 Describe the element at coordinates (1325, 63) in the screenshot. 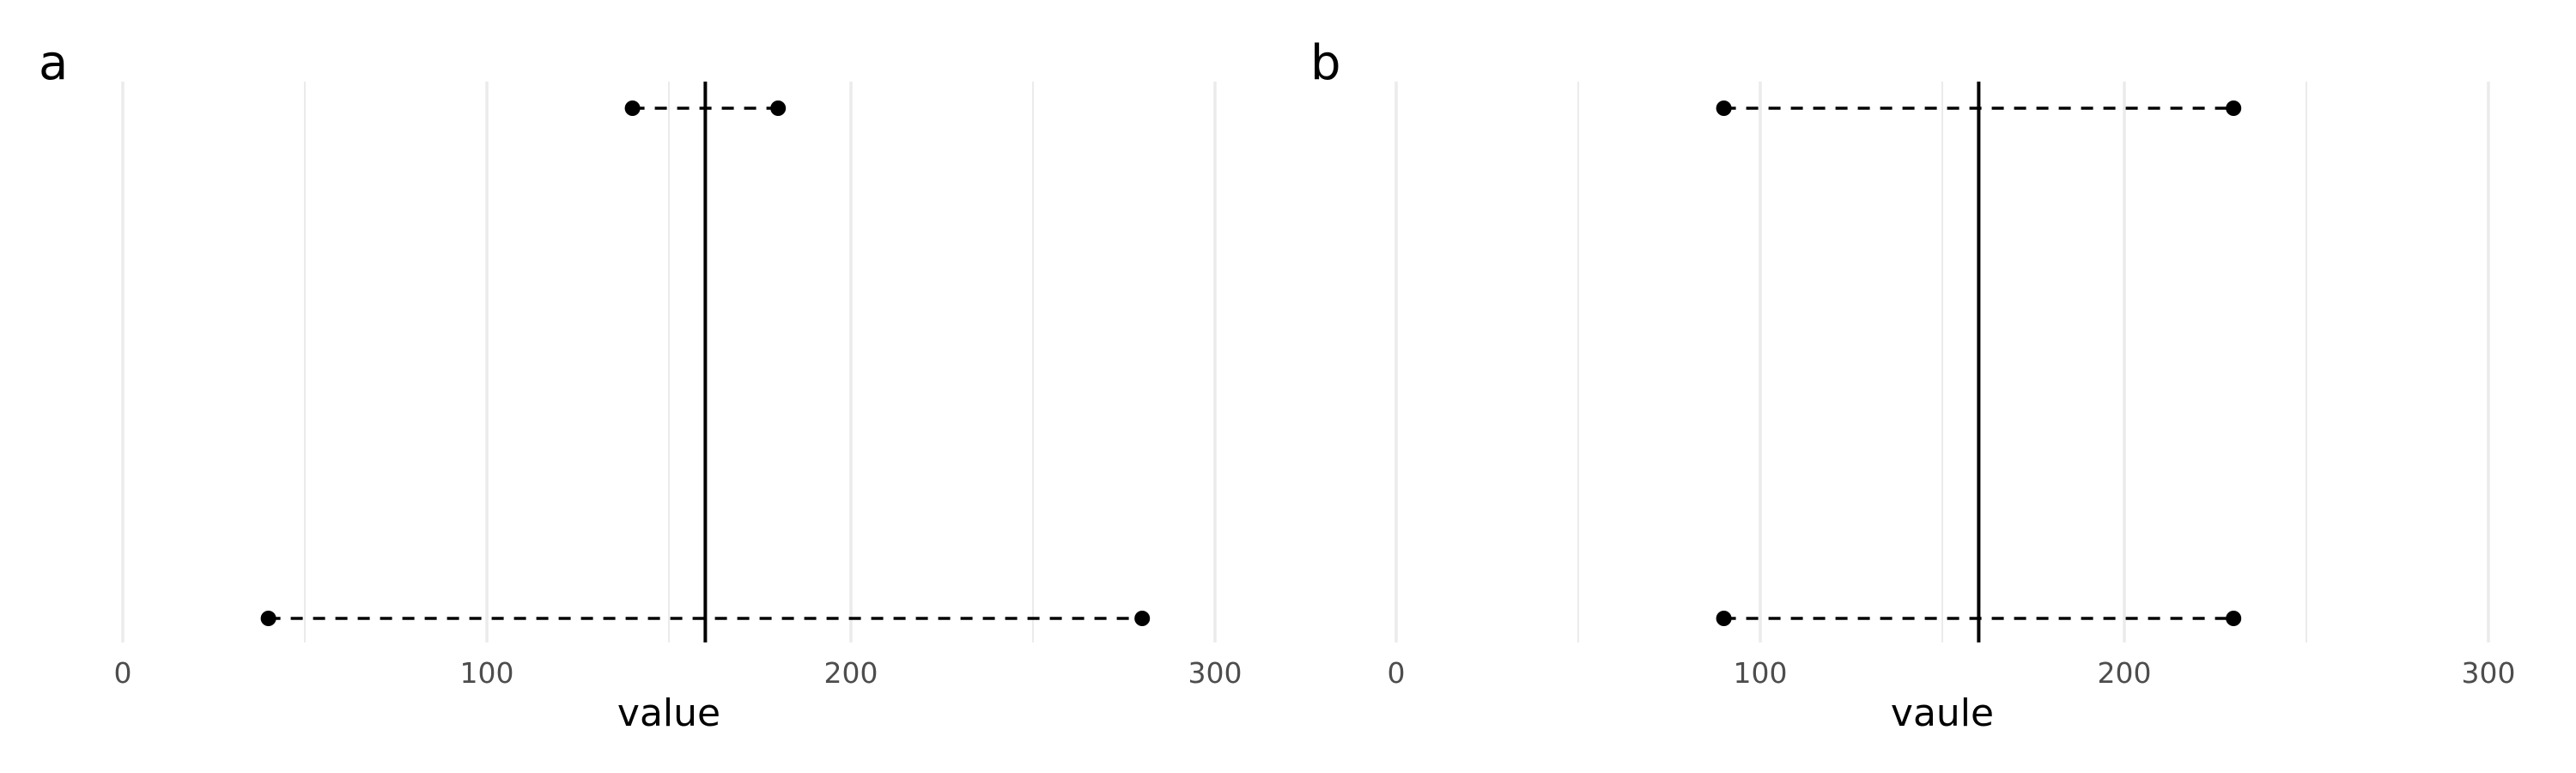

I see `panel-tag: b` at that location.